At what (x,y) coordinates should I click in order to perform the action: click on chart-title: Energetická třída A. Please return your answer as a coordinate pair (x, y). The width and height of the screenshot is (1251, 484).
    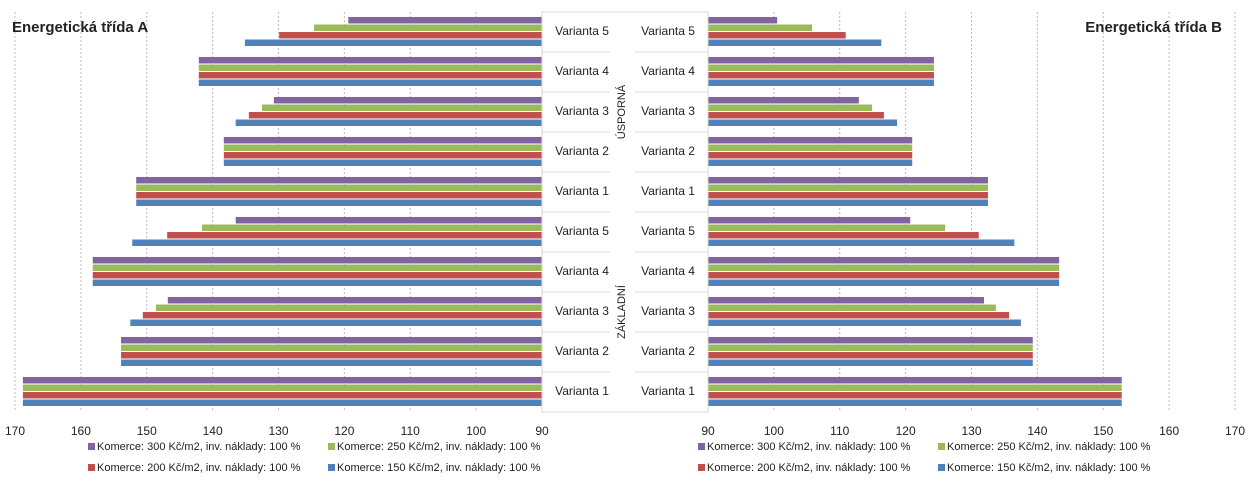
    Looking at the image, I should click on (80, 27).